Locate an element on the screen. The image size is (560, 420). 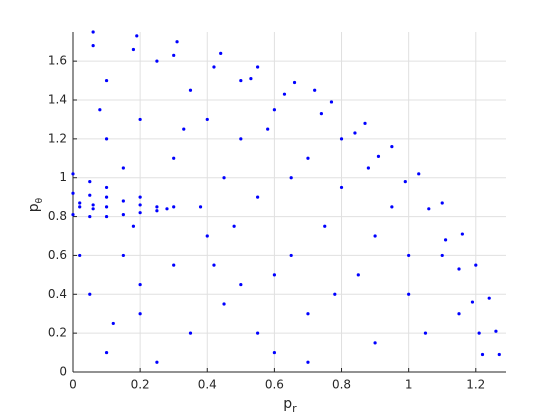
x-axis-label: pr is located at coordinates (290, 405).